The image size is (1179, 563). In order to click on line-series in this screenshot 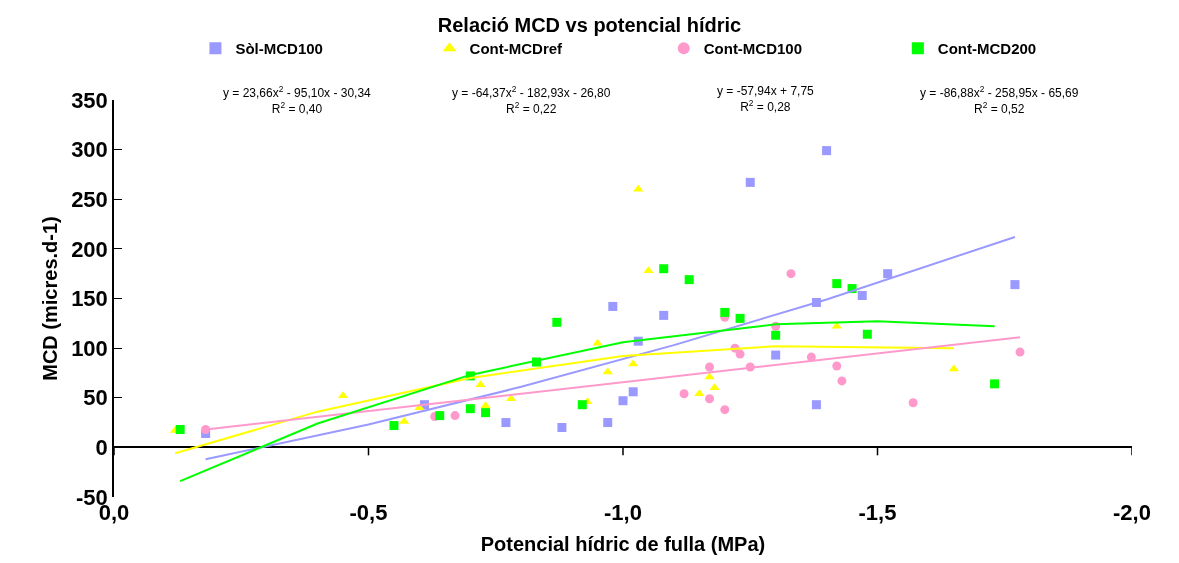, I will do `click(564, 400)`.